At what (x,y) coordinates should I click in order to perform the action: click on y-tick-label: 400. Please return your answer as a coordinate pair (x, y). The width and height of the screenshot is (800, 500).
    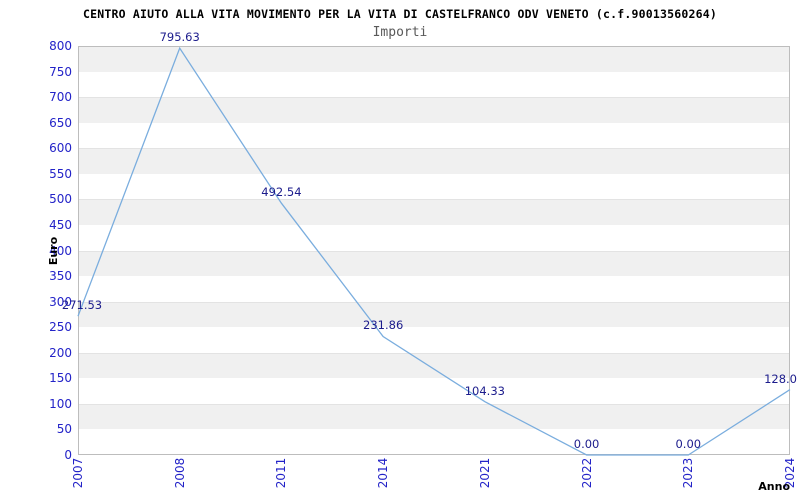
    Looking at the image, I should click on (60, 250).